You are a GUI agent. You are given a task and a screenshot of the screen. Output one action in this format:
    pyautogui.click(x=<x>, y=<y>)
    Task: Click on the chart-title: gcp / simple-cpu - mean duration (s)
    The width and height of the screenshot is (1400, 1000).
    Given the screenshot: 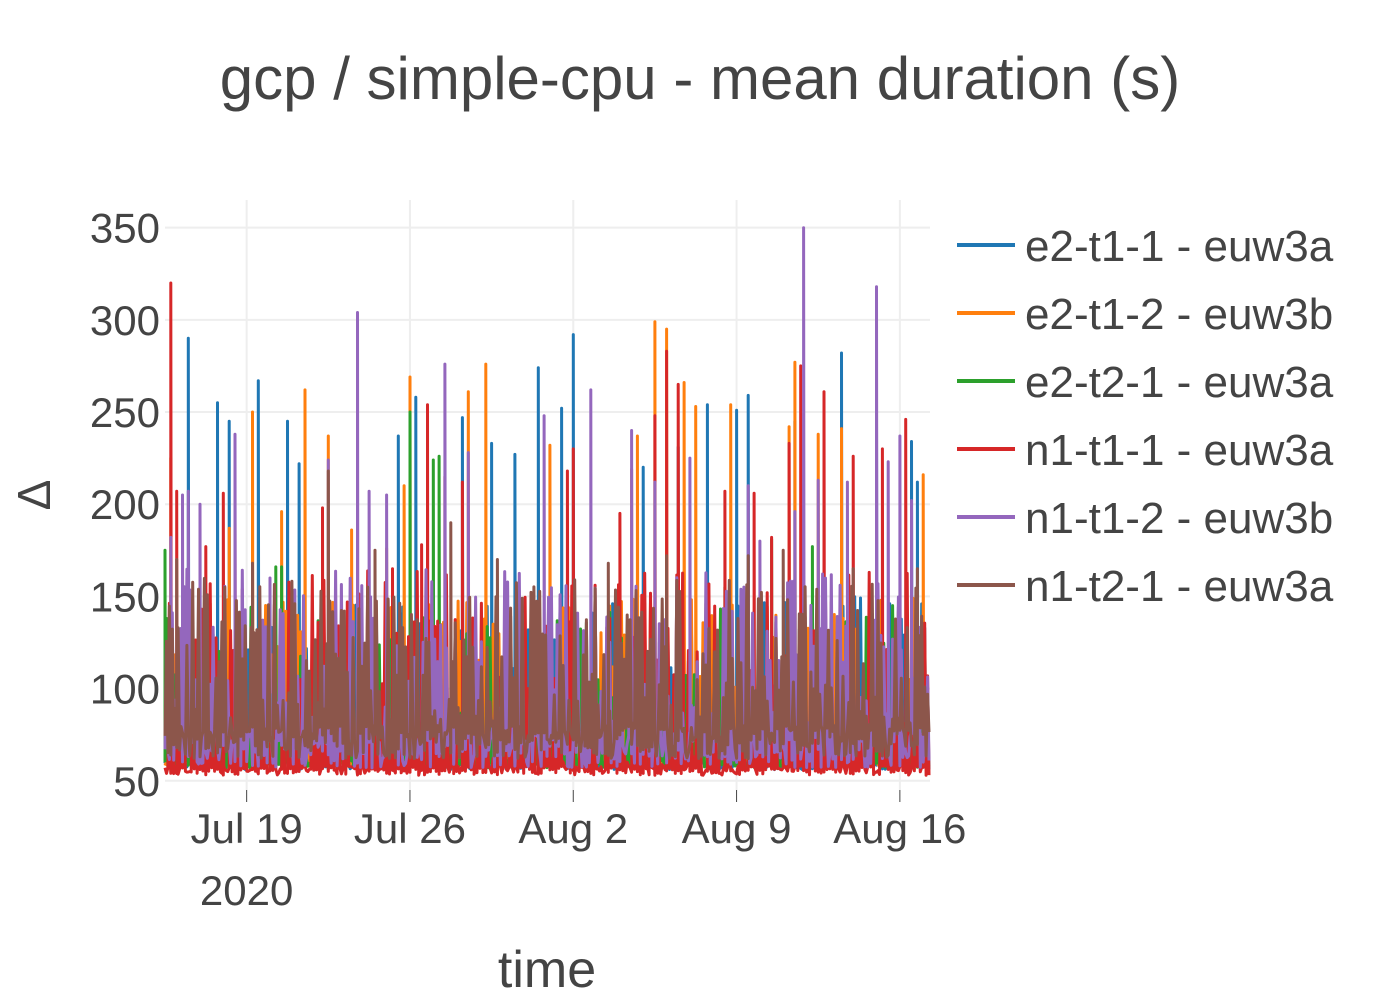 What is the action you would take?
    pyautogui.click(x=700, y=78)
    